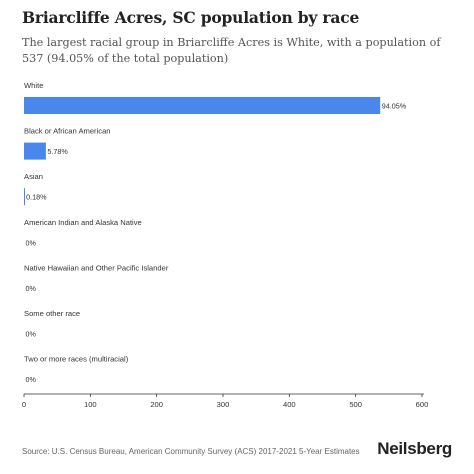  What do you see at coordinates (289, 404) in the screenshot?
I see `x-tick-label: 400` at bounding box center [289, 404].